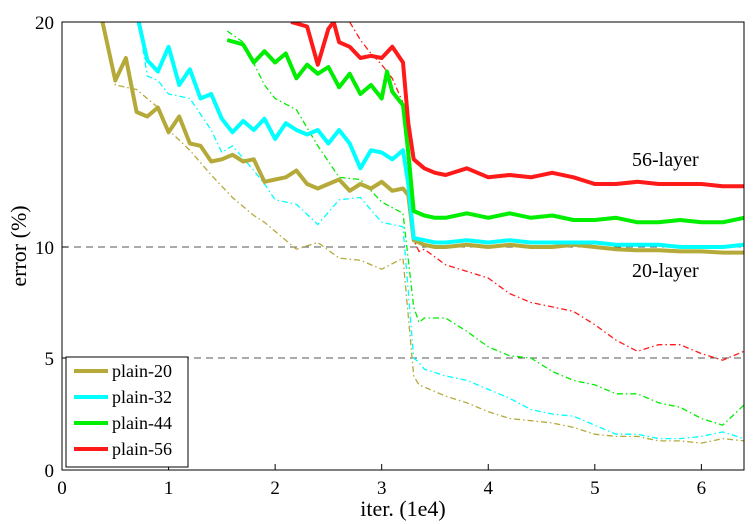  What do you see at coordinates (382, 488) in the screenshot?
I see `x-tick-label-3: 3` at bounding box center [382, 488].